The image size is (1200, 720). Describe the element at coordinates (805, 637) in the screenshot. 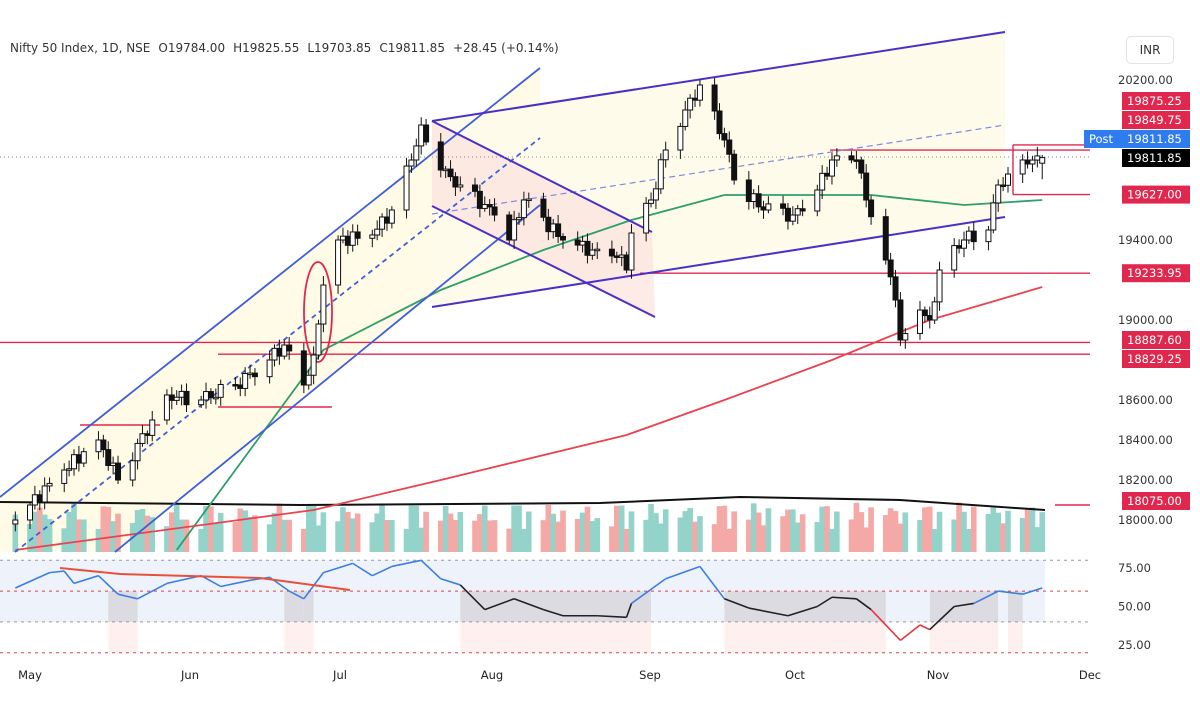

I see `rsi-shade` at that location.